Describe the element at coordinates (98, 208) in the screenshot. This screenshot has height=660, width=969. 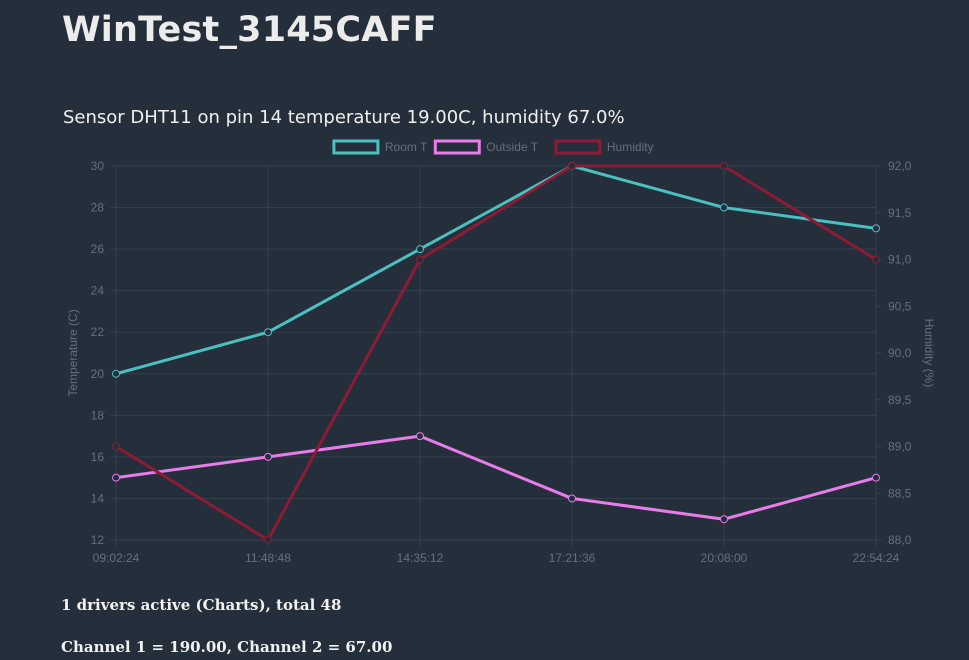
I see `y-left-tick-label: 28` at that location.